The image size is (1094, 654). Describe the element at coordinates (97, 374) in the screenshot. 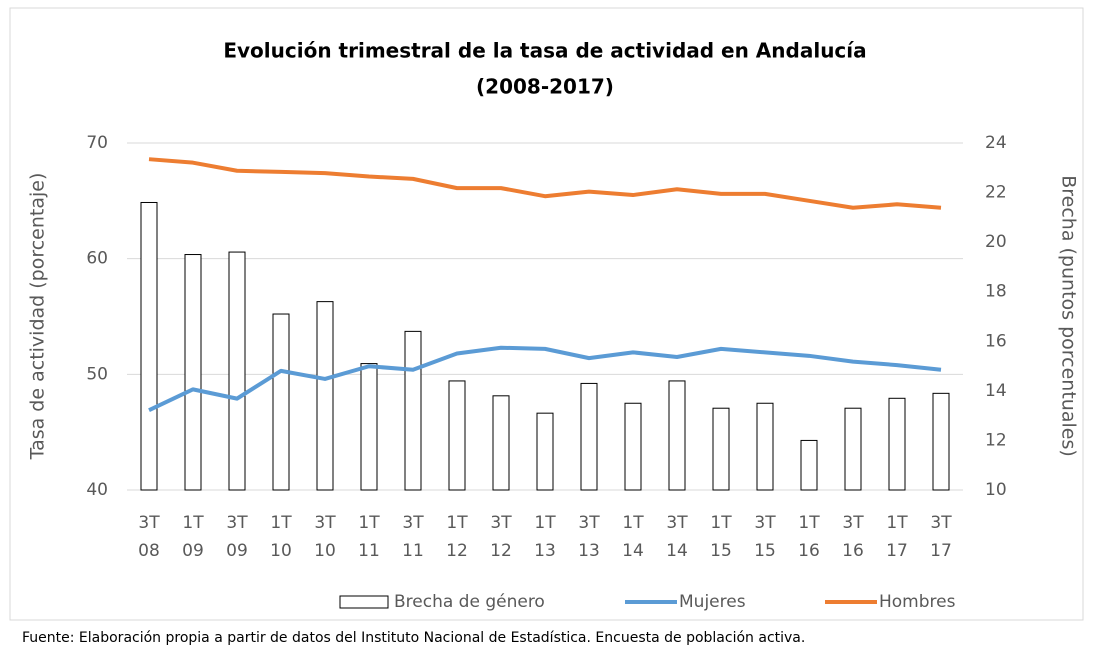

I see `y-tick-label: 50` at that location.